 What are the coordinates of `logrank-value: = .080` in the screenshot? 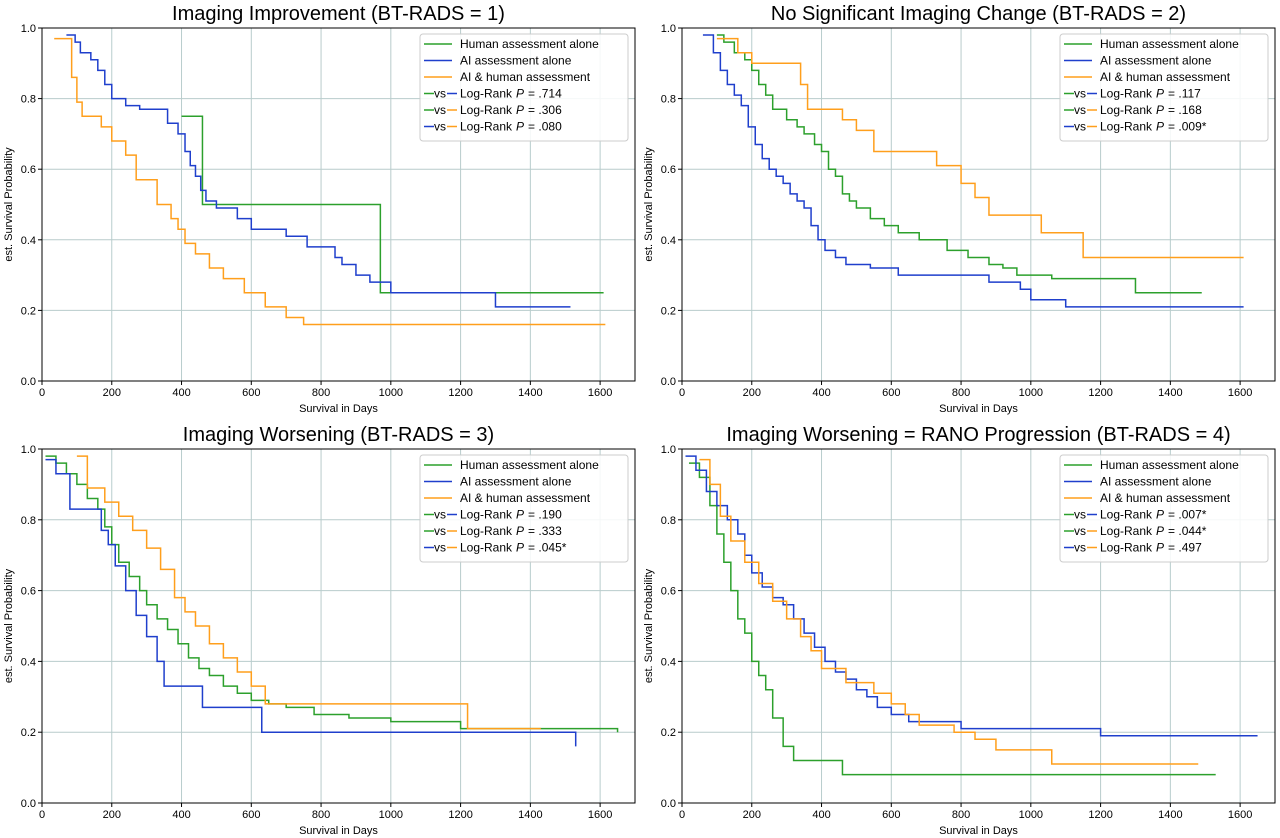 It's located at (545, 127).